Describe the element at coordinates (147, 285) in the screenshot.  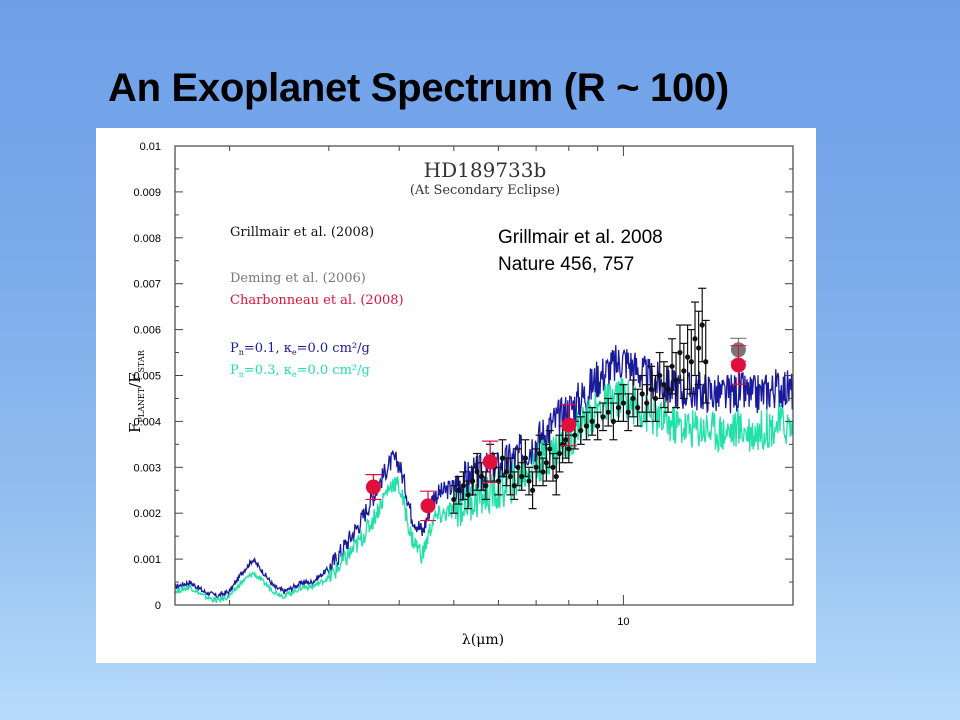
I see `y-tick-label: 0.007` at that location.